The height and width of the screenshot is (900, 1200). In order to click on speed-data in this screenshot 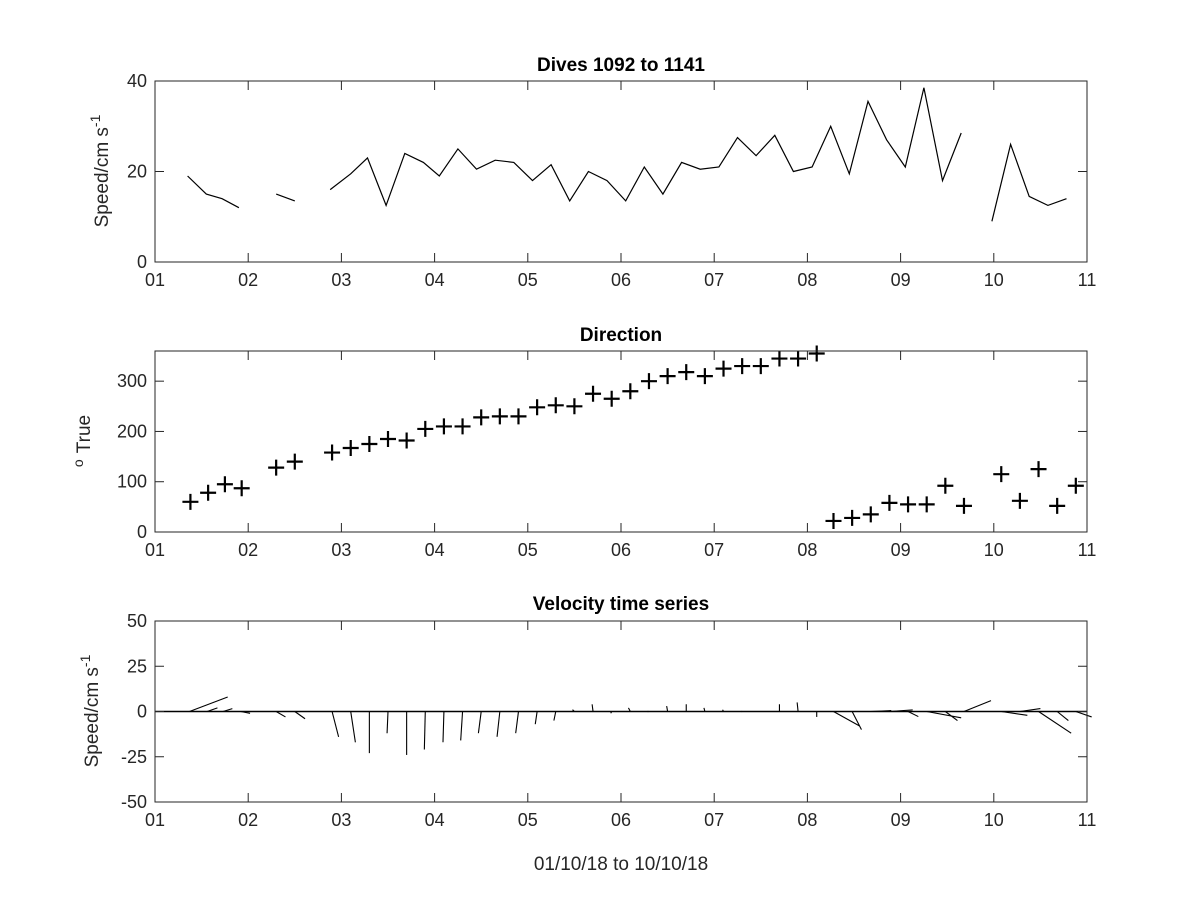, I will do `click(627, 154)`.